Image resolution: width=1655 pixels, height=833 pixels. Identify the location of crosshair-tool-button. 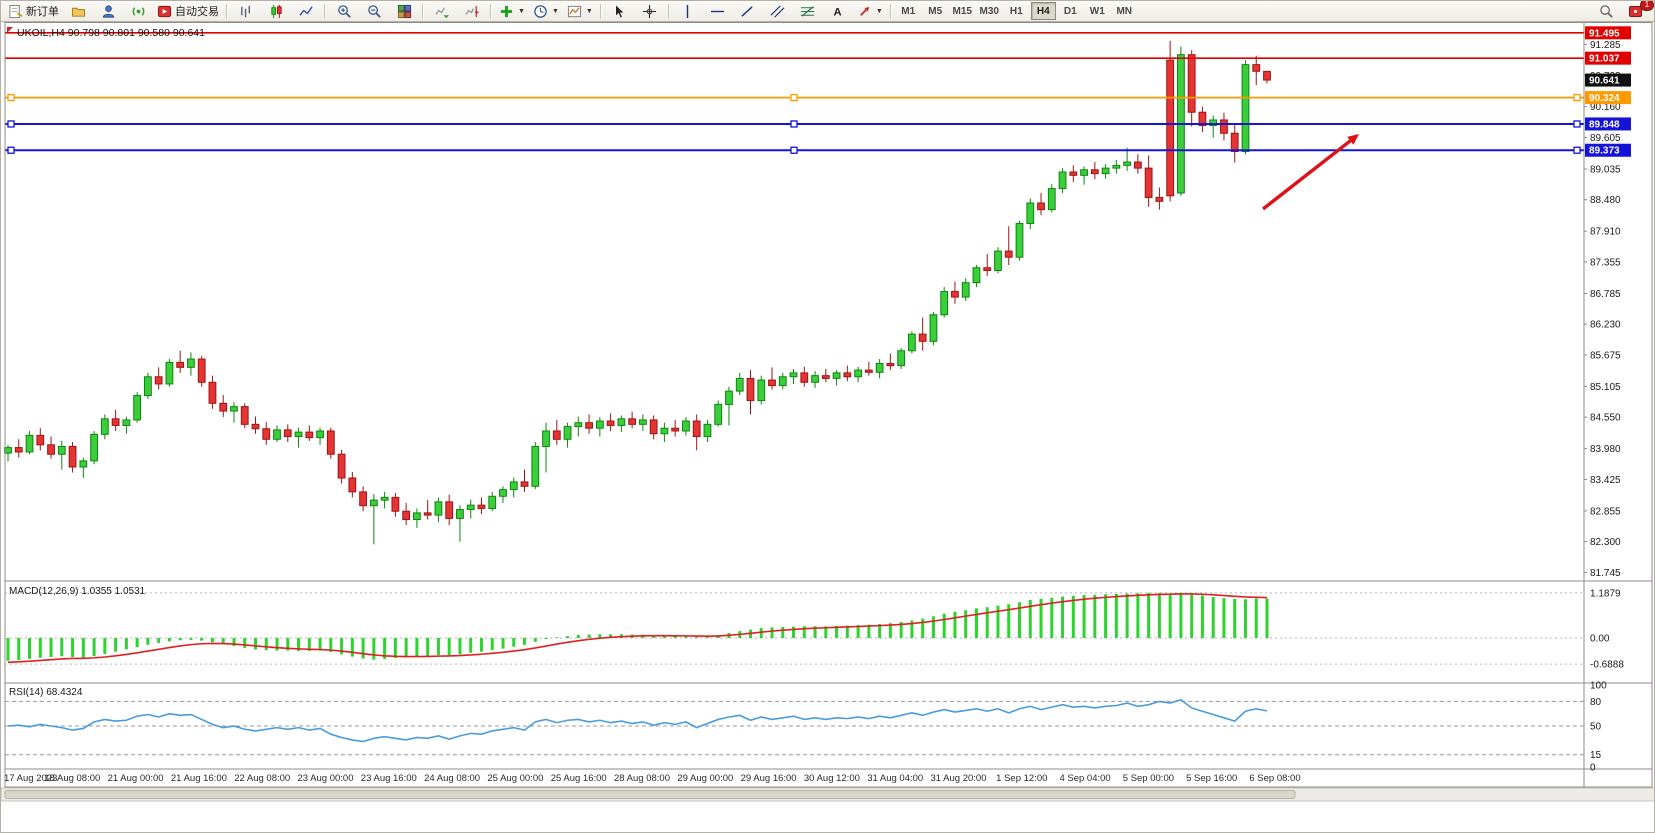
(650, 11).